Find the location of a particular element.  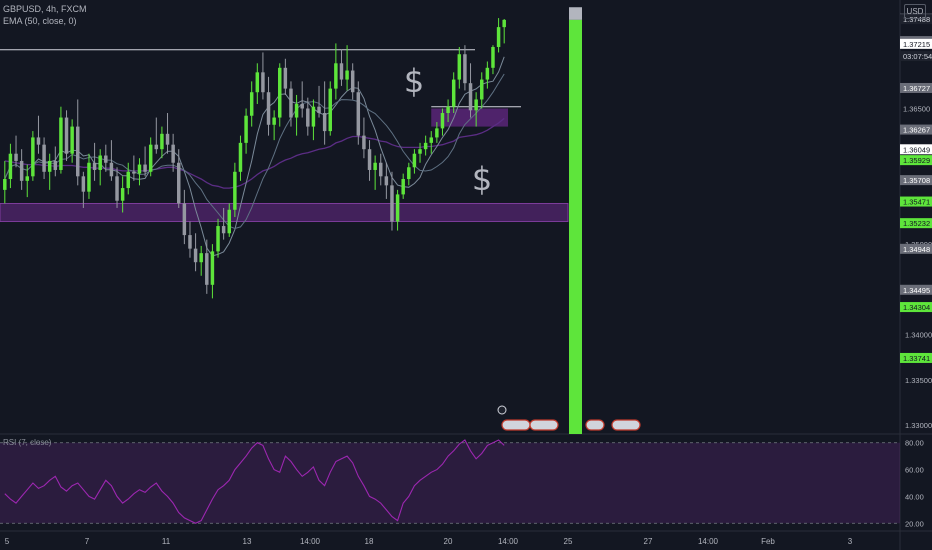

price-label: 1.36727 is located at coordinates (916, 88).